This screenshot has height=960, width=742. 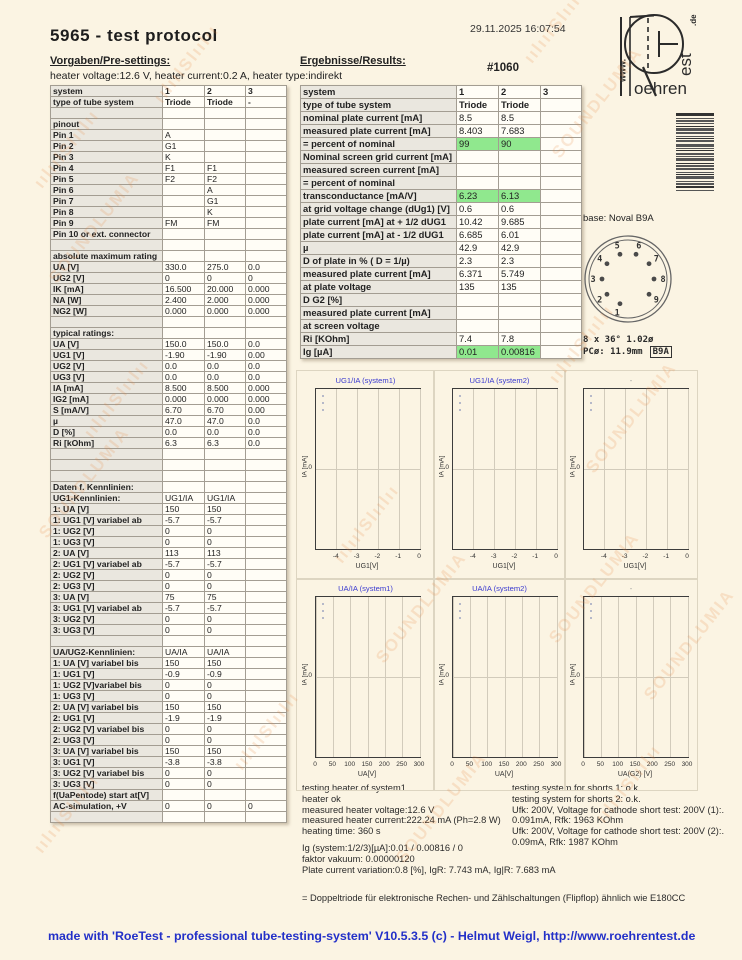 What do you see at coordinates (225, 520) in the screenshot?
I see `row-value: -5.7` at bounding box center [225, 520].